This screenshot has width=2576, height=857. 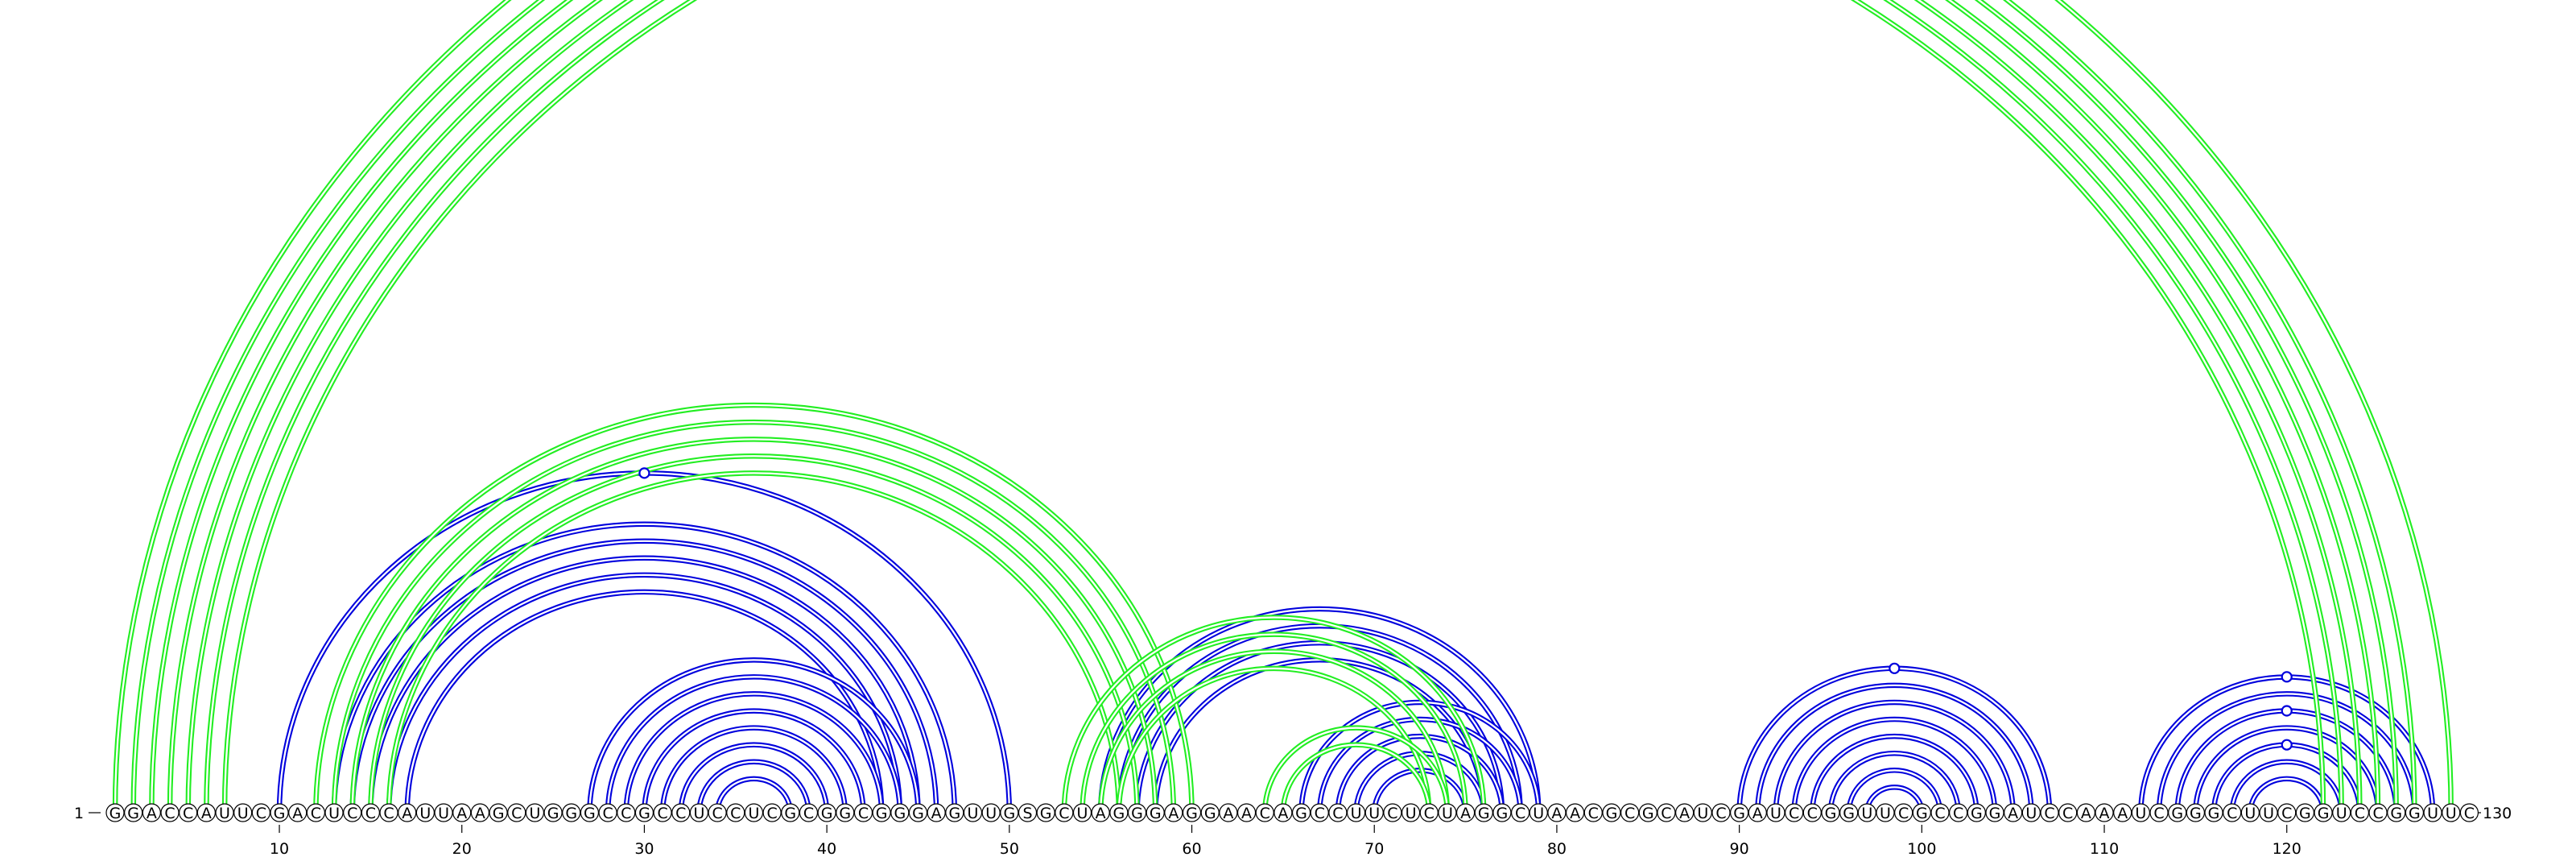 What do you see at coordinates (2122, 813) in the screenshot?
I see `nucleotide-111-letter: A` at bounding box center [2122, 813].